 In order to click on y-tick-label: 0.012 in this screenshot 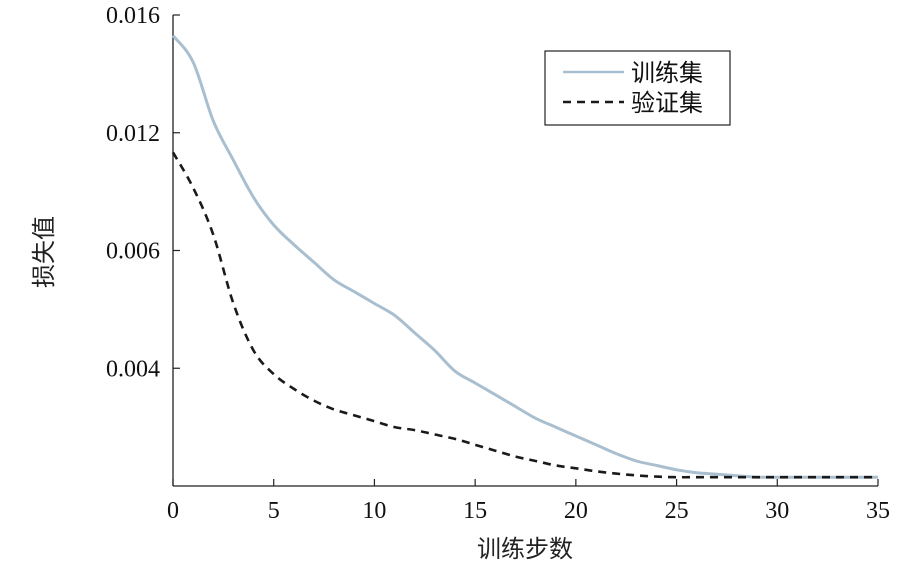, I will do `click(133, 134)`.